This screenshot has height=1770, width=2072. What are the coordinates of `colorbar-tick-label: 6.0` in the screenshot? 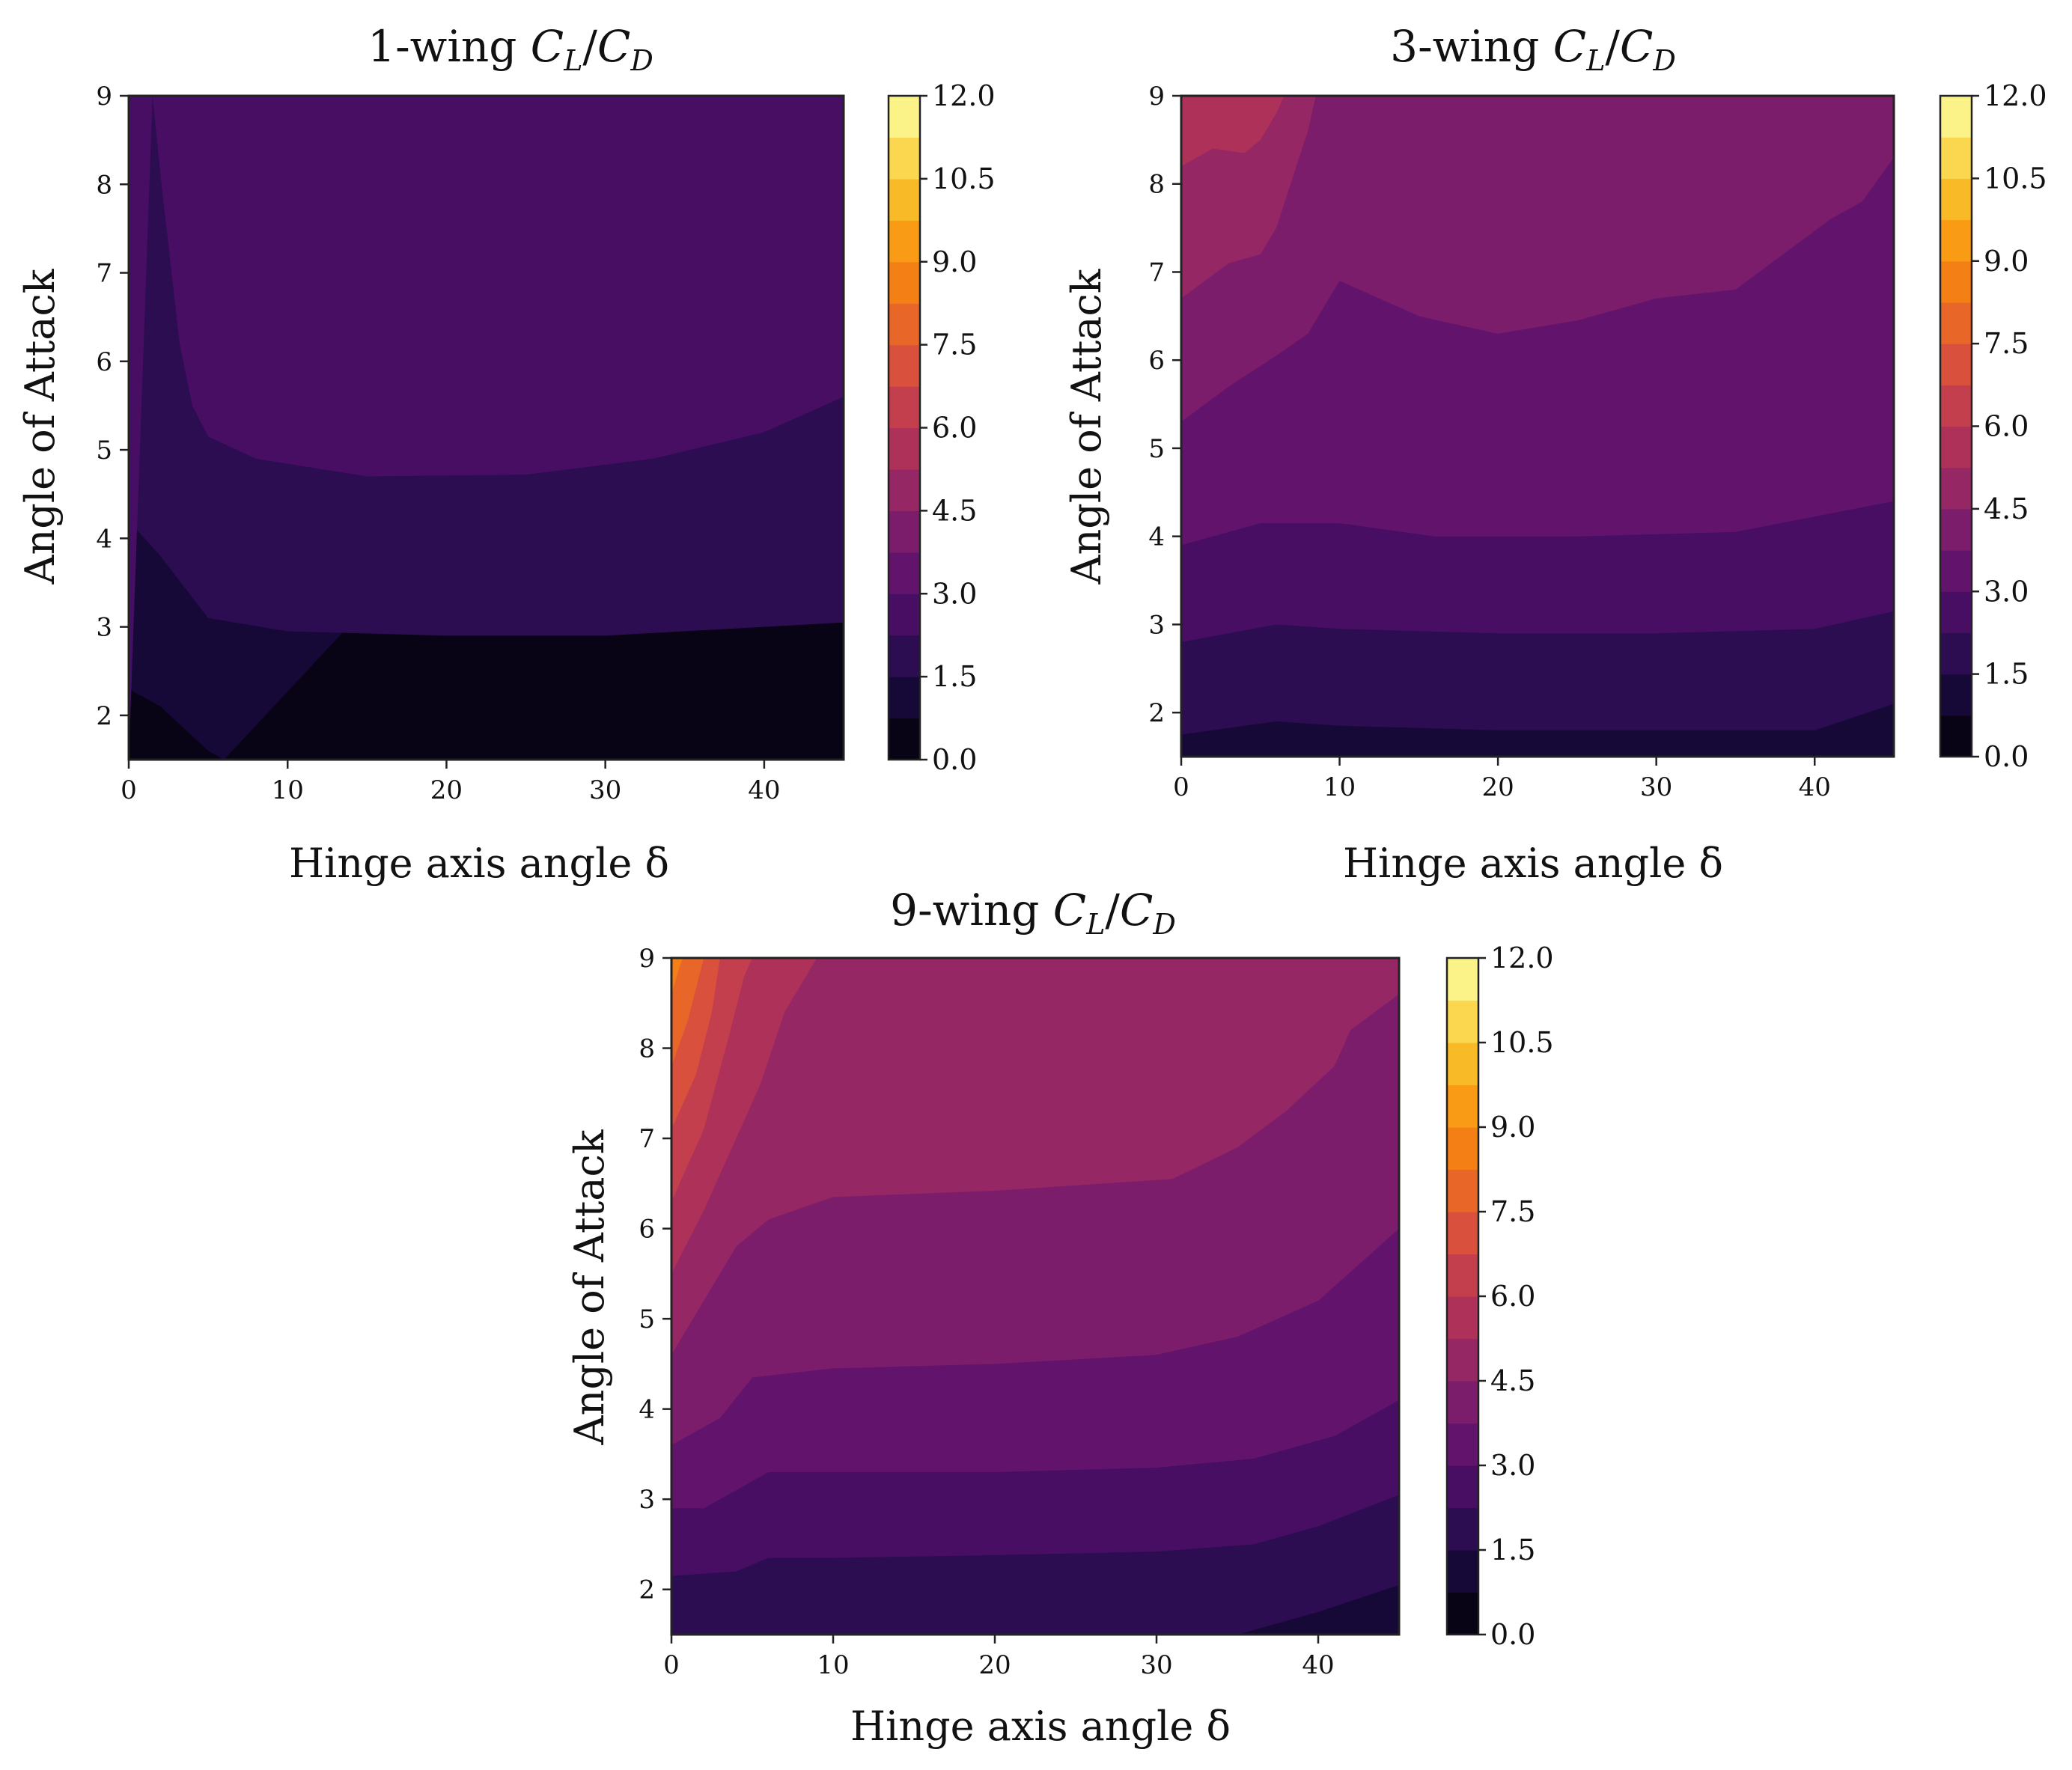 It's located at (955, 429).